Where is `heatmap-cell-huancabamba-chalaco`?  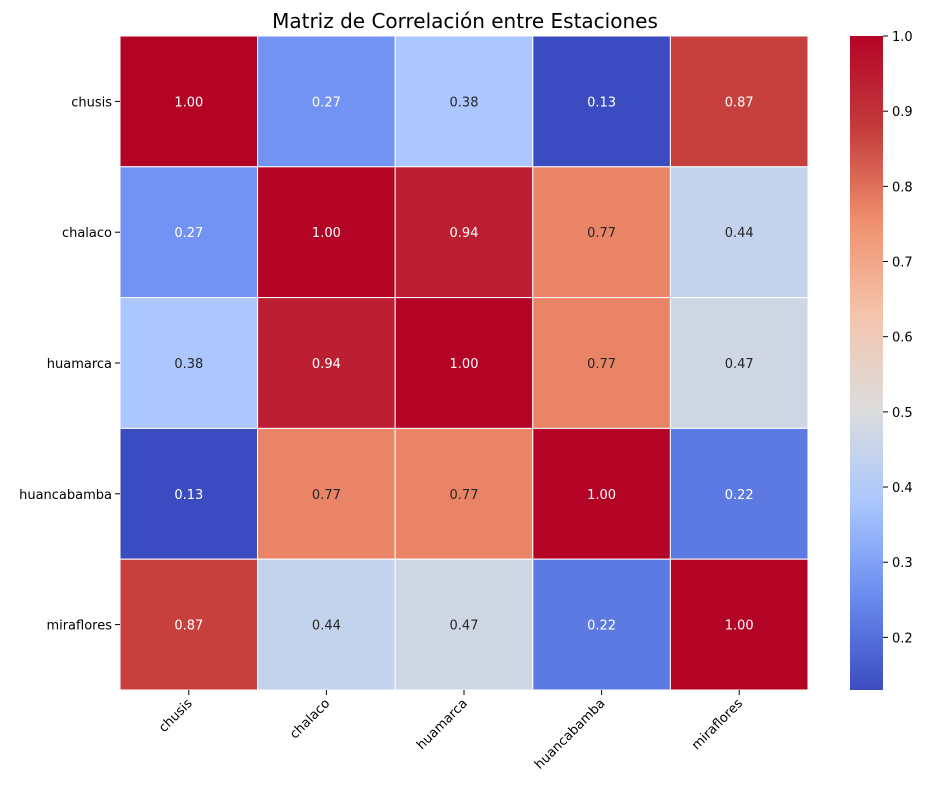 heatmap-cell-huancabamba-chalaco is located at coordinates (326, 493).